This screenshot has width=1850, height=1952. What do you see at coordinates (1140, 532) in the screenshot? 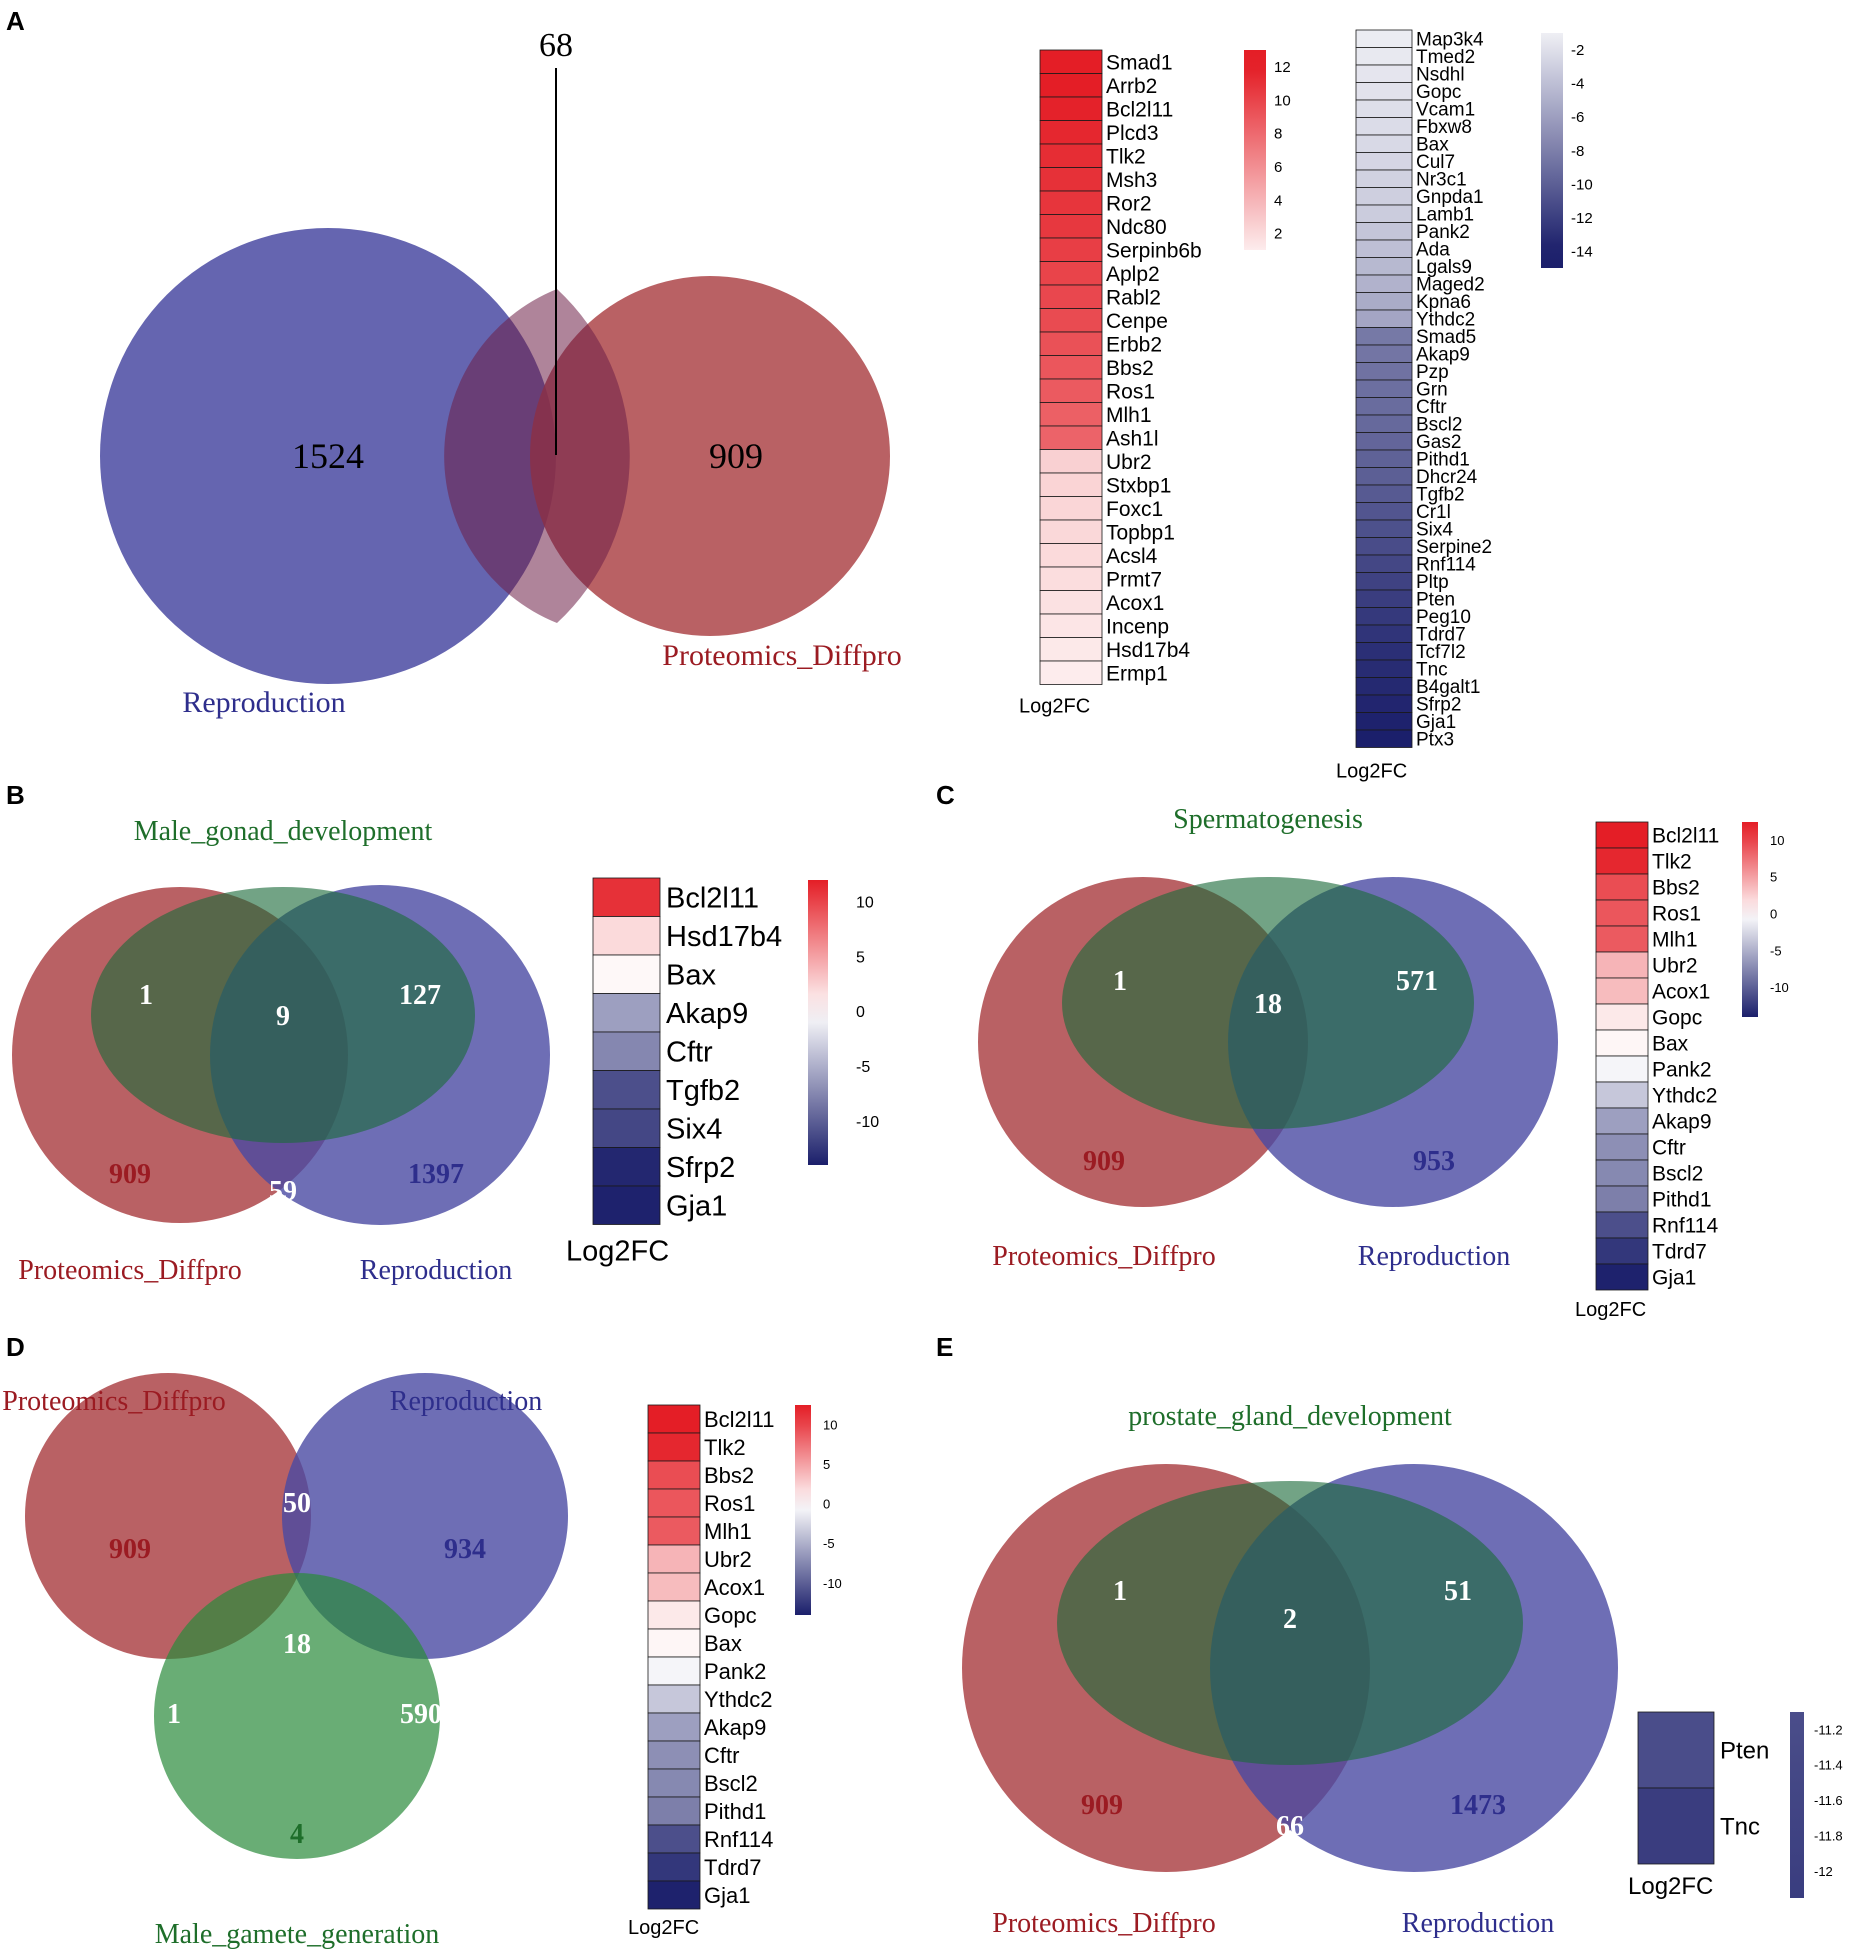
I see `heatmap-gene-label: Topbp1` at bounding box center [1140, 532].